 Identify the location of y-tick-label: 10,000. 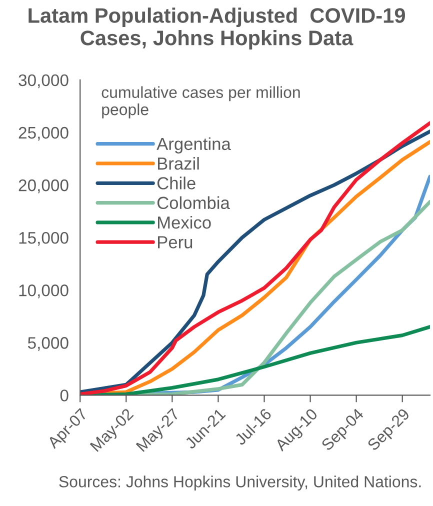
(43, 291).